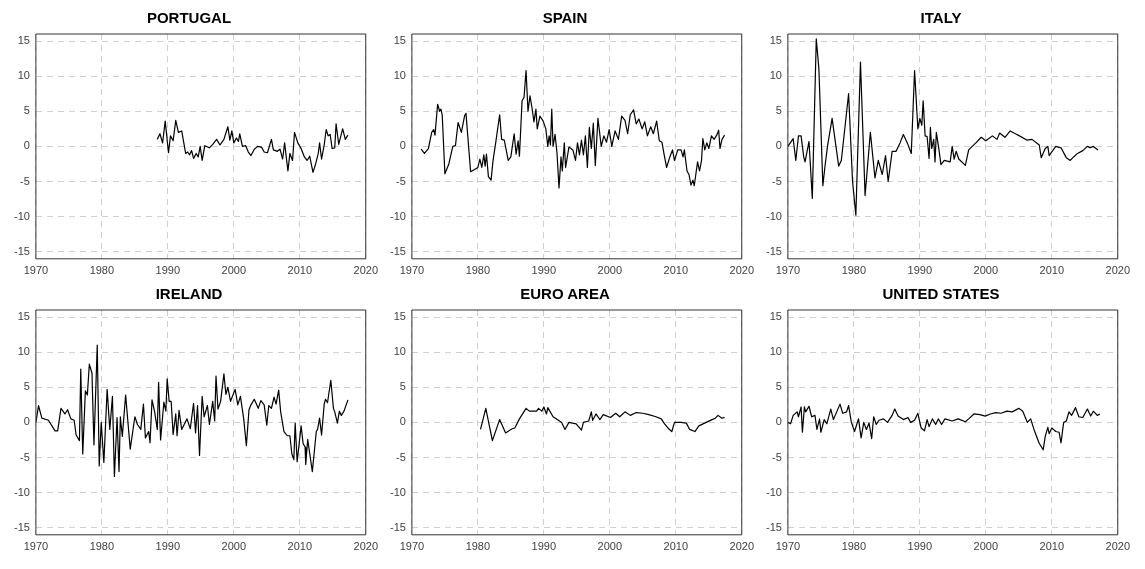  I want to click on chart-title: UNITED STATES, so click(941, 294).